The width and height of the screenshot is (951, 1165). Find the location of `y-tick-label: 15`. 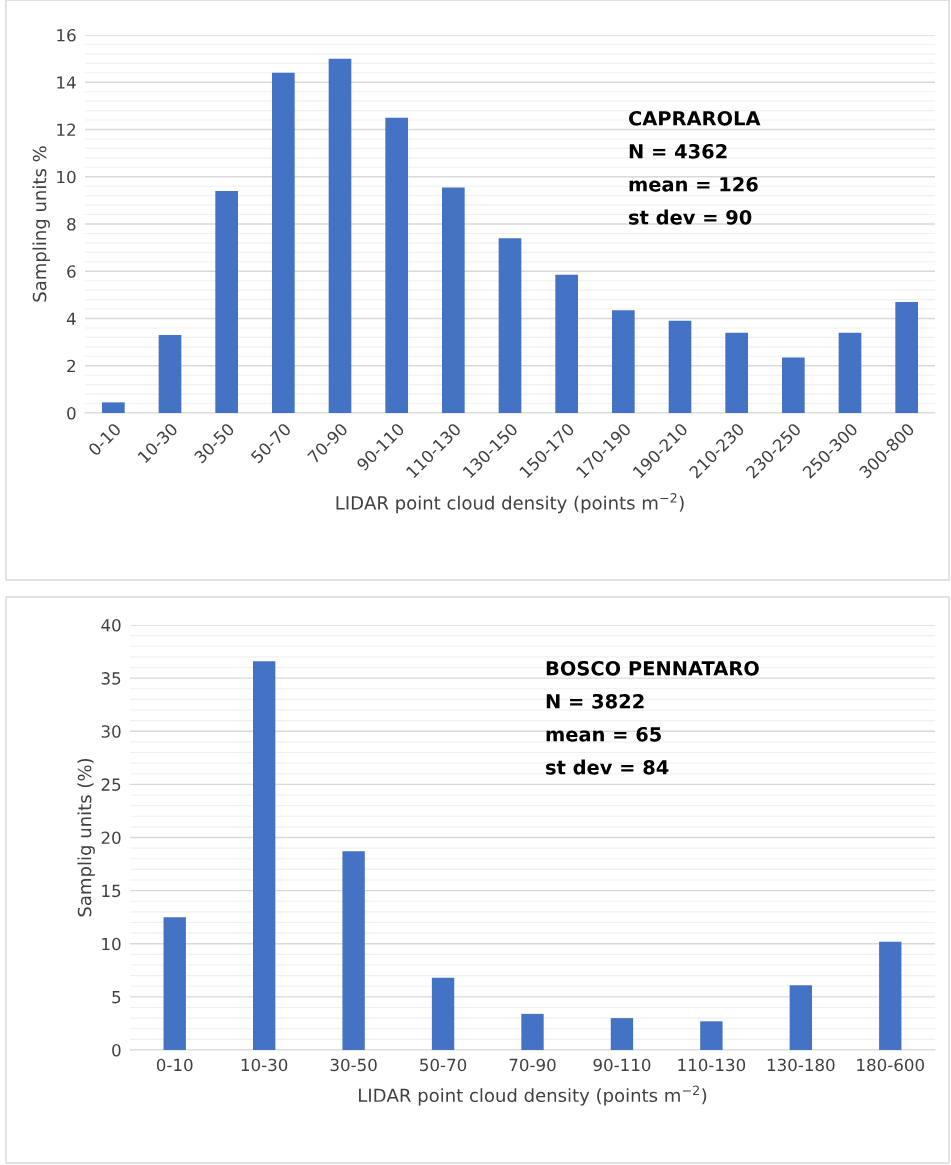

y-tick-label: 15 is located at coordinates (111, 891).